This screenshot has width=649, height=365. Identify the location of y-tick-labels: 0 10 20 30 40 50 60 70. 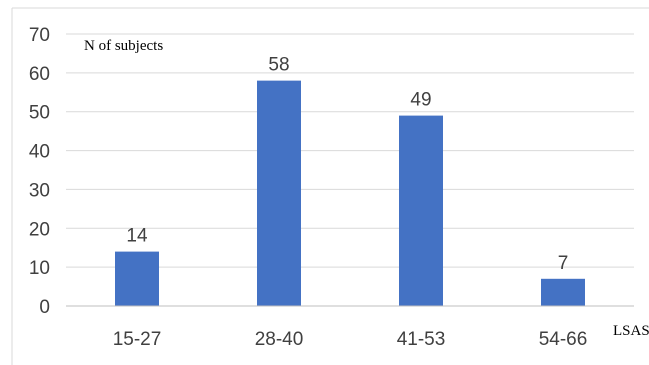
(39, 171).